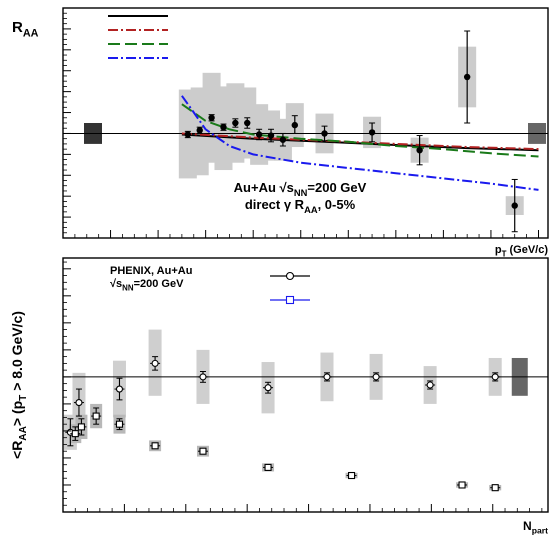 Image resolution: width=560 pixels, height=540 pixels. I want to click on annotation-a-line2: direct γ RAA, 0-5%, so click(300, 206).